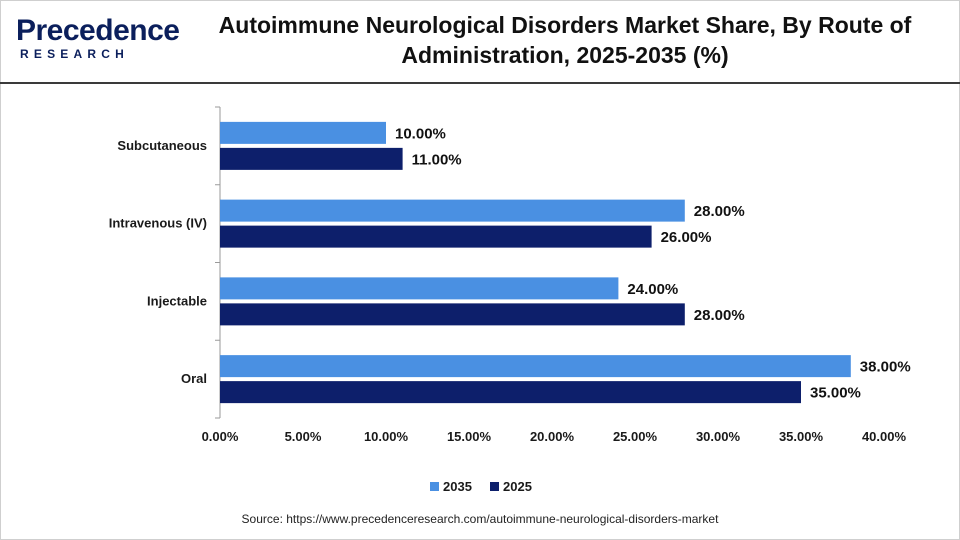 This screenshot has height=540, width=960. Describe the element at coordinates (434, 486) in the screenshot. I see `legend-swatch-2035` at that location.